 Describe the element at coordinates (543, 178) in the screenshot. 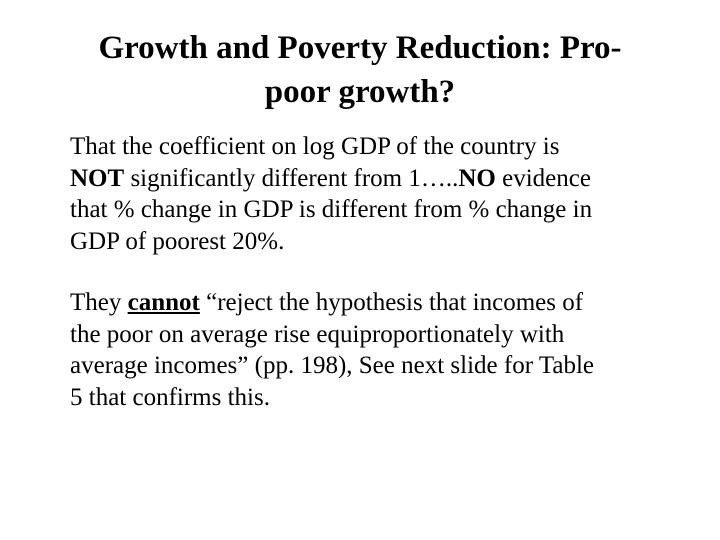

I see `paragraph-1-line-2-end: evidence` at that location.